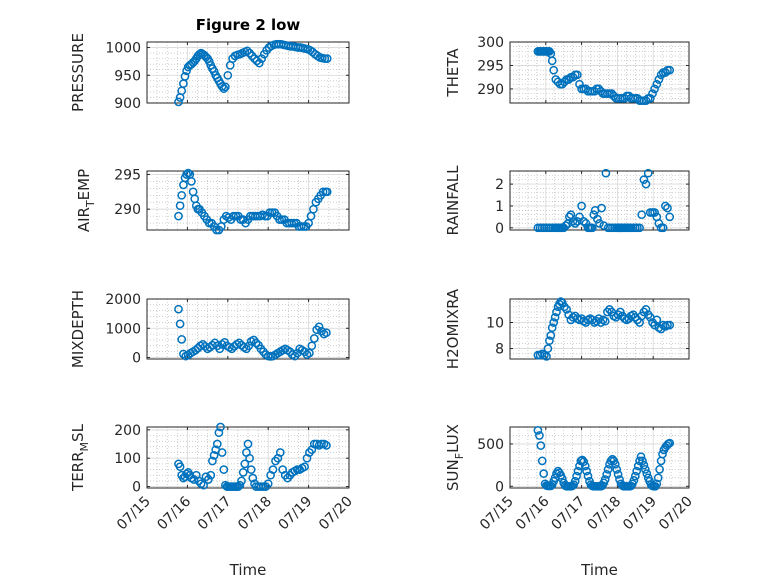  I want to click on subplot-air_temp: 290 295 AIRTEMP, so click(212, 201).